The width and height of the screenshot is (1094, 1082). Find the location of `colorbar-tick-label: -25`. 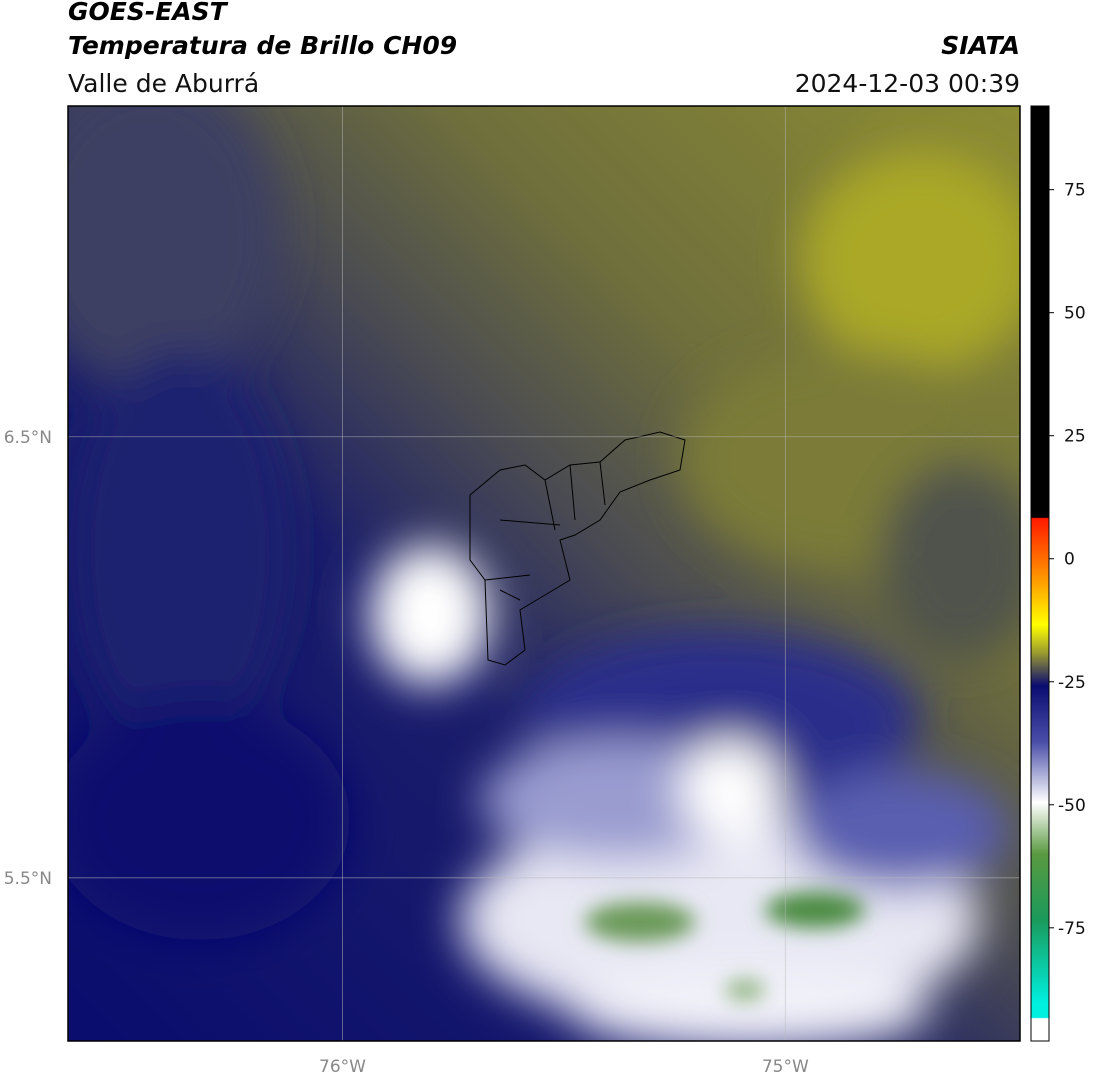

colorbar-tick-label: -25 is located at coordinates (1072, 683).